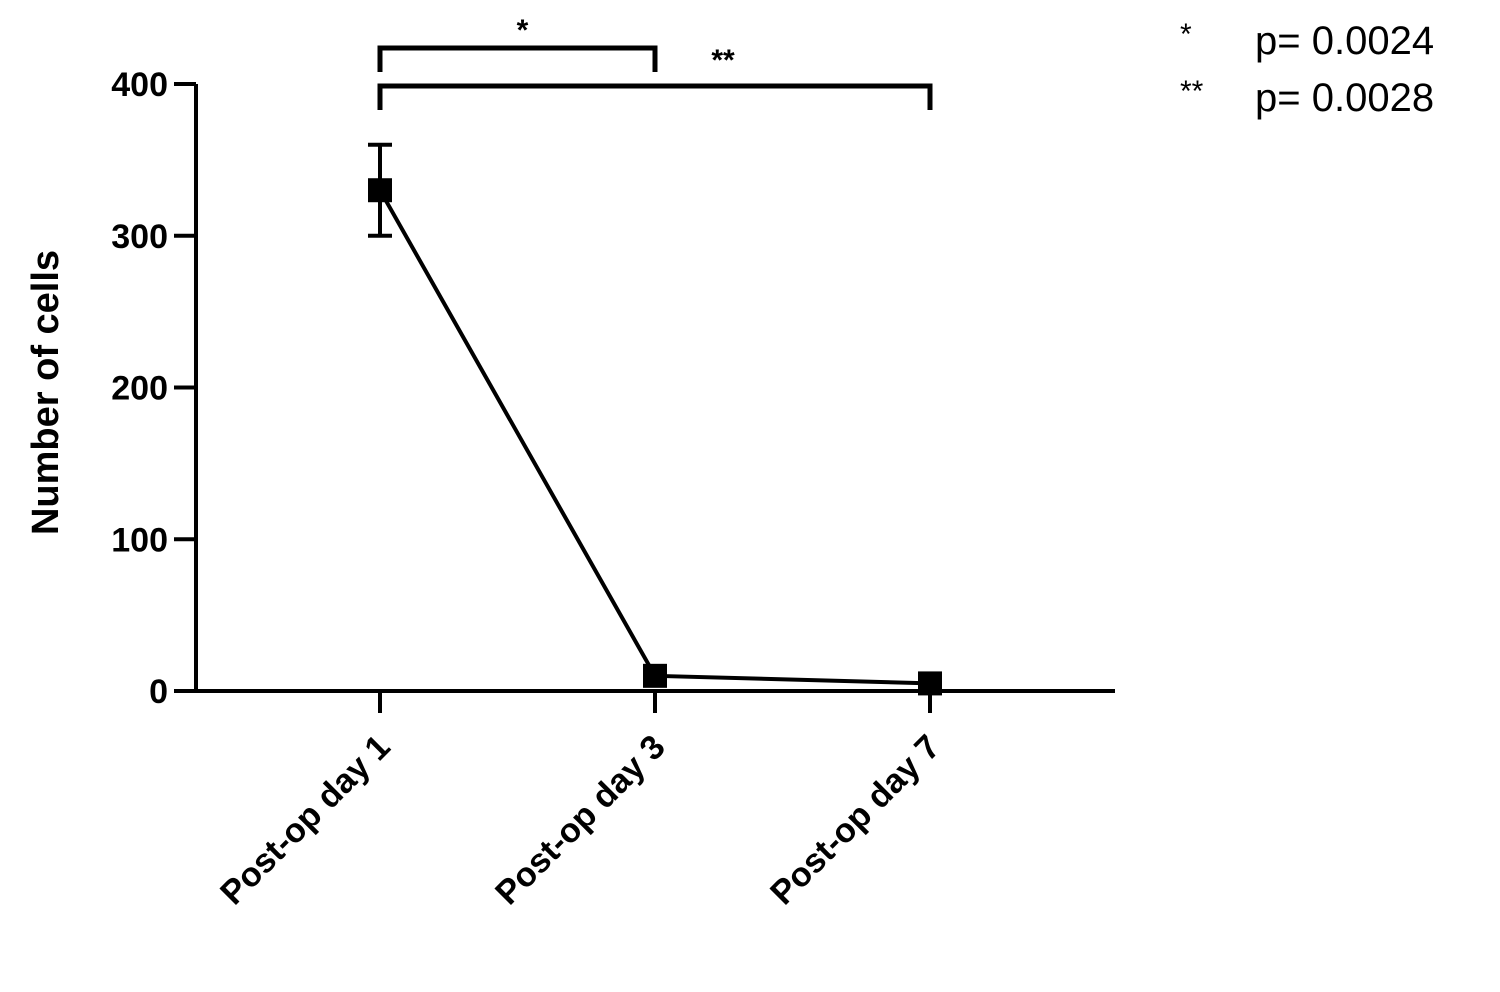 This screenshot has height=992, width=1500. Describe the element at coordinates (1192, 91) in the screenshot. I see `legend-marker: **` at that location.